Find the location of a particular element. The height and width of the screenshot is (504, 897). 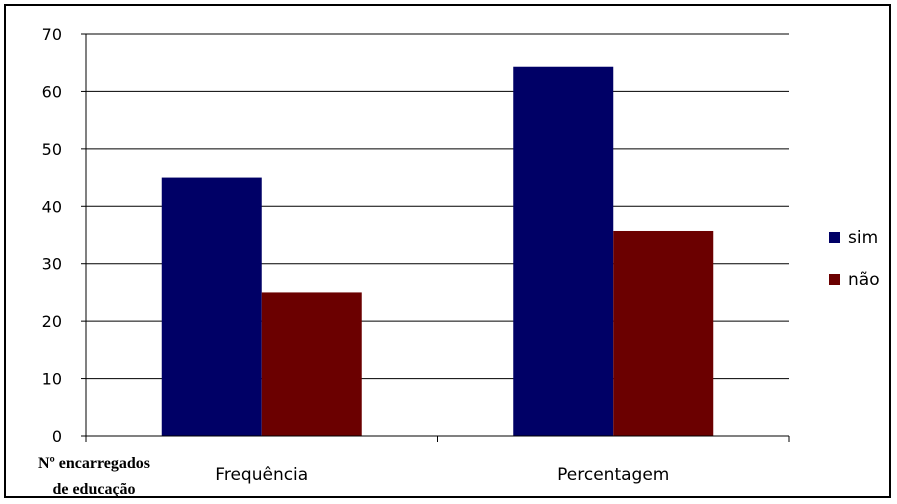

legend-label-não: não is located at coordinates (864, 280).